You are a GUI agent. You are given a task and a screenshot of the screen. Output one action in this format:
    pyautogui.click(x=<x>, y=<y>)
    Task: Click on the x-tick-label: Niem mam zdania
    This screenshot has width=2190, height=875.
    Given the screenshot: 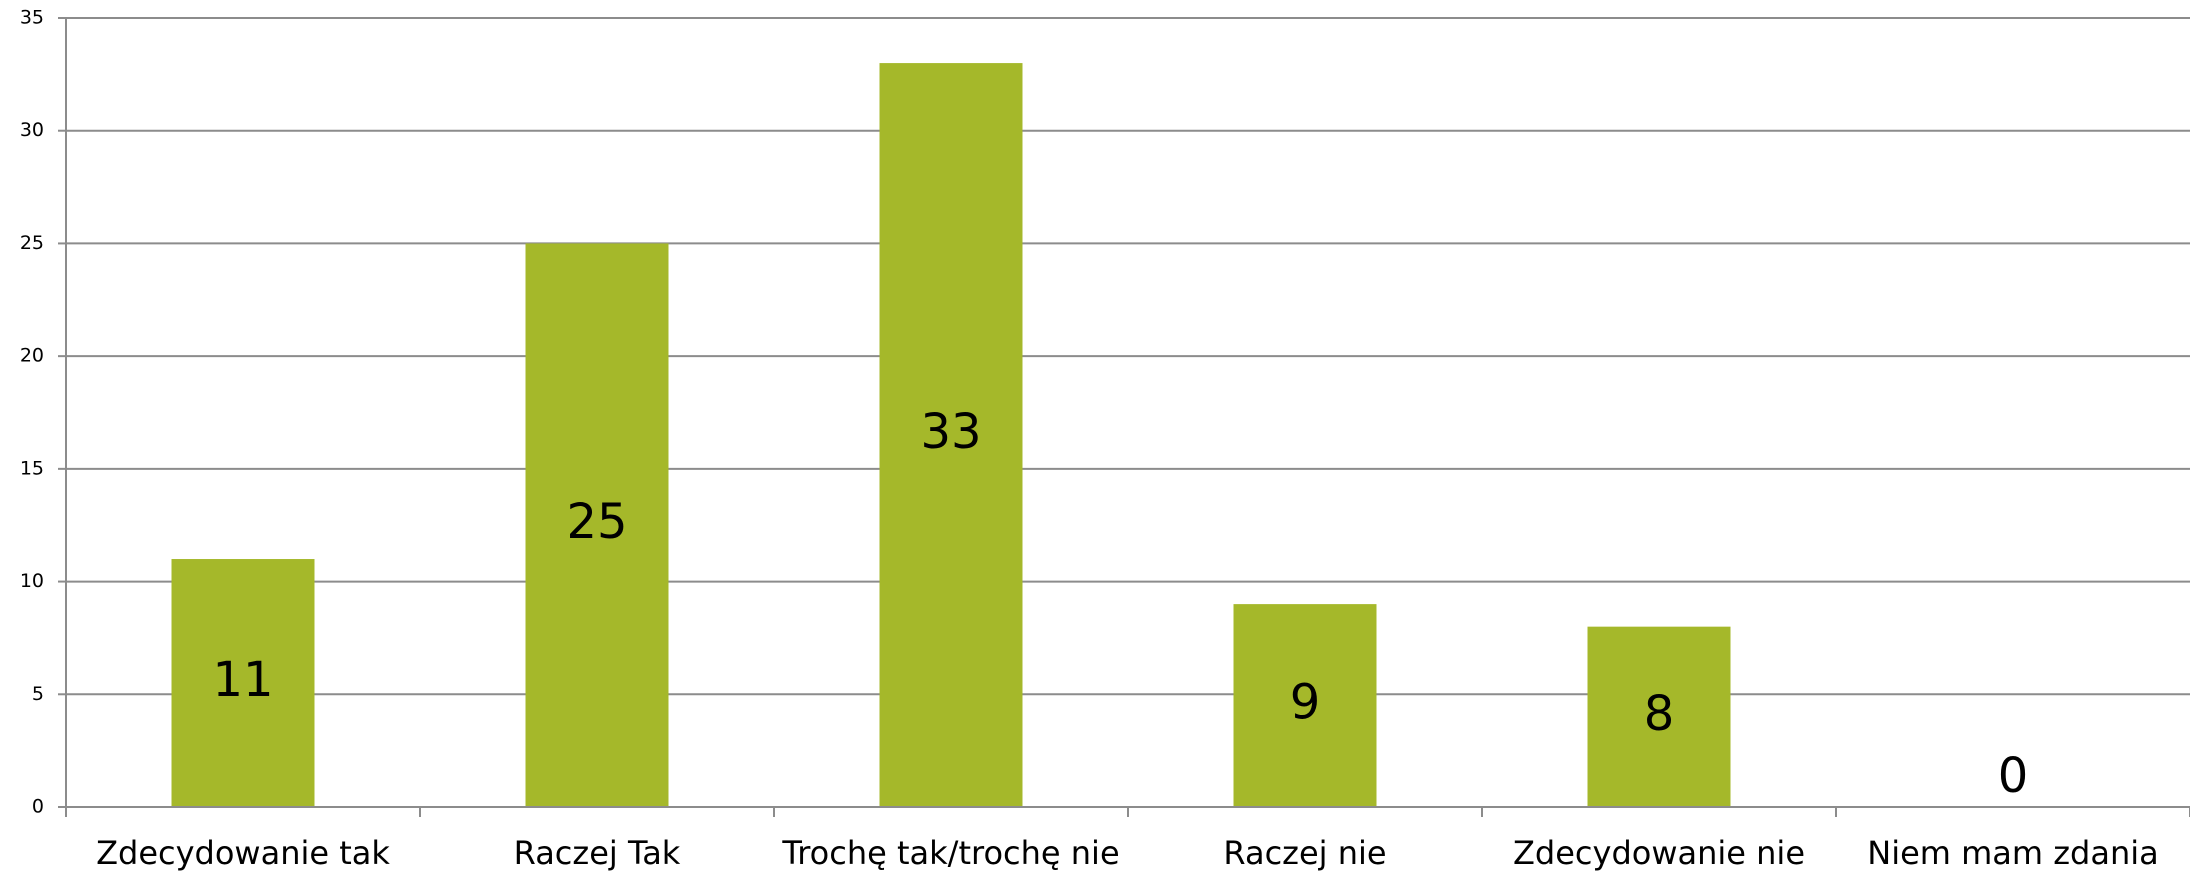 What is the action you would take?
    pyautogui.click(x=2012, y=853)
    